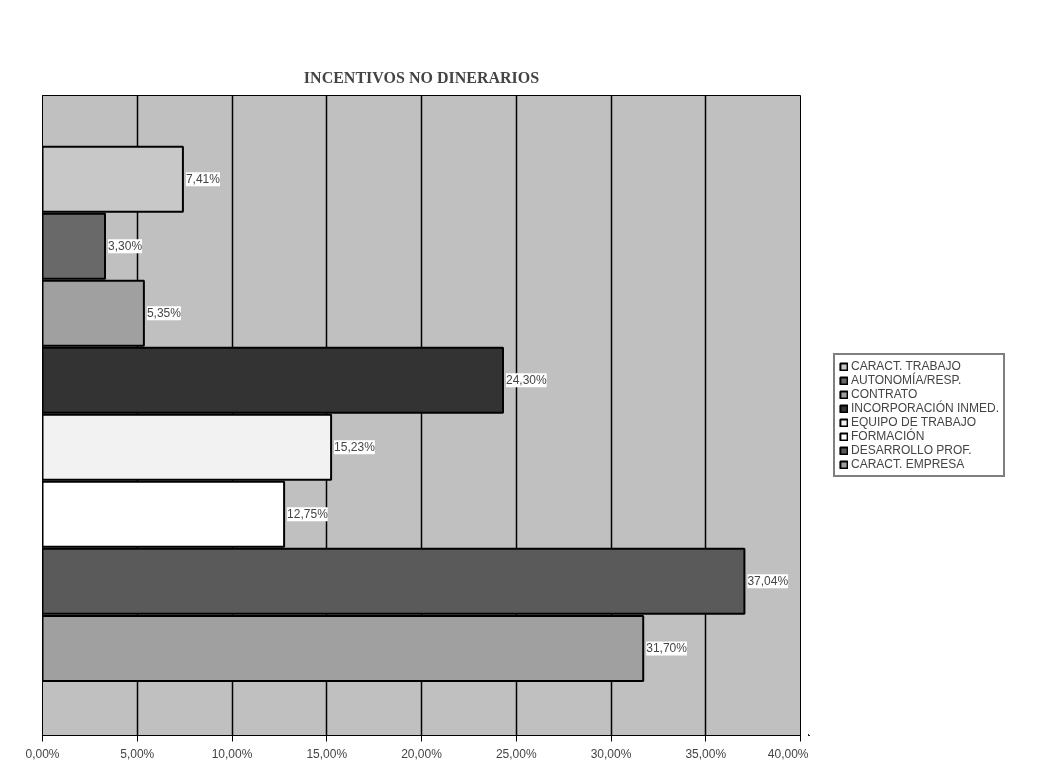  Describe the element at coordinates (232, 753) in the screenshot. I see `x-tick-label: 10,00%` at that location.